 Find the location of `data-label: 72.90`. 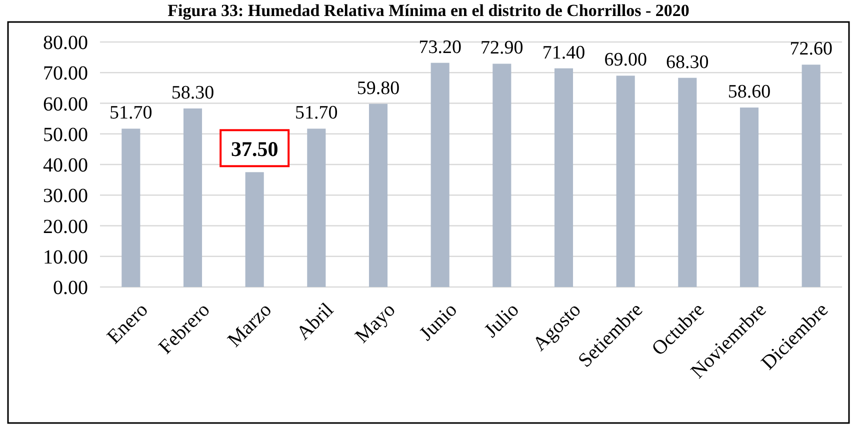

data-label: 72.90 is located at coordinates (502, 48).